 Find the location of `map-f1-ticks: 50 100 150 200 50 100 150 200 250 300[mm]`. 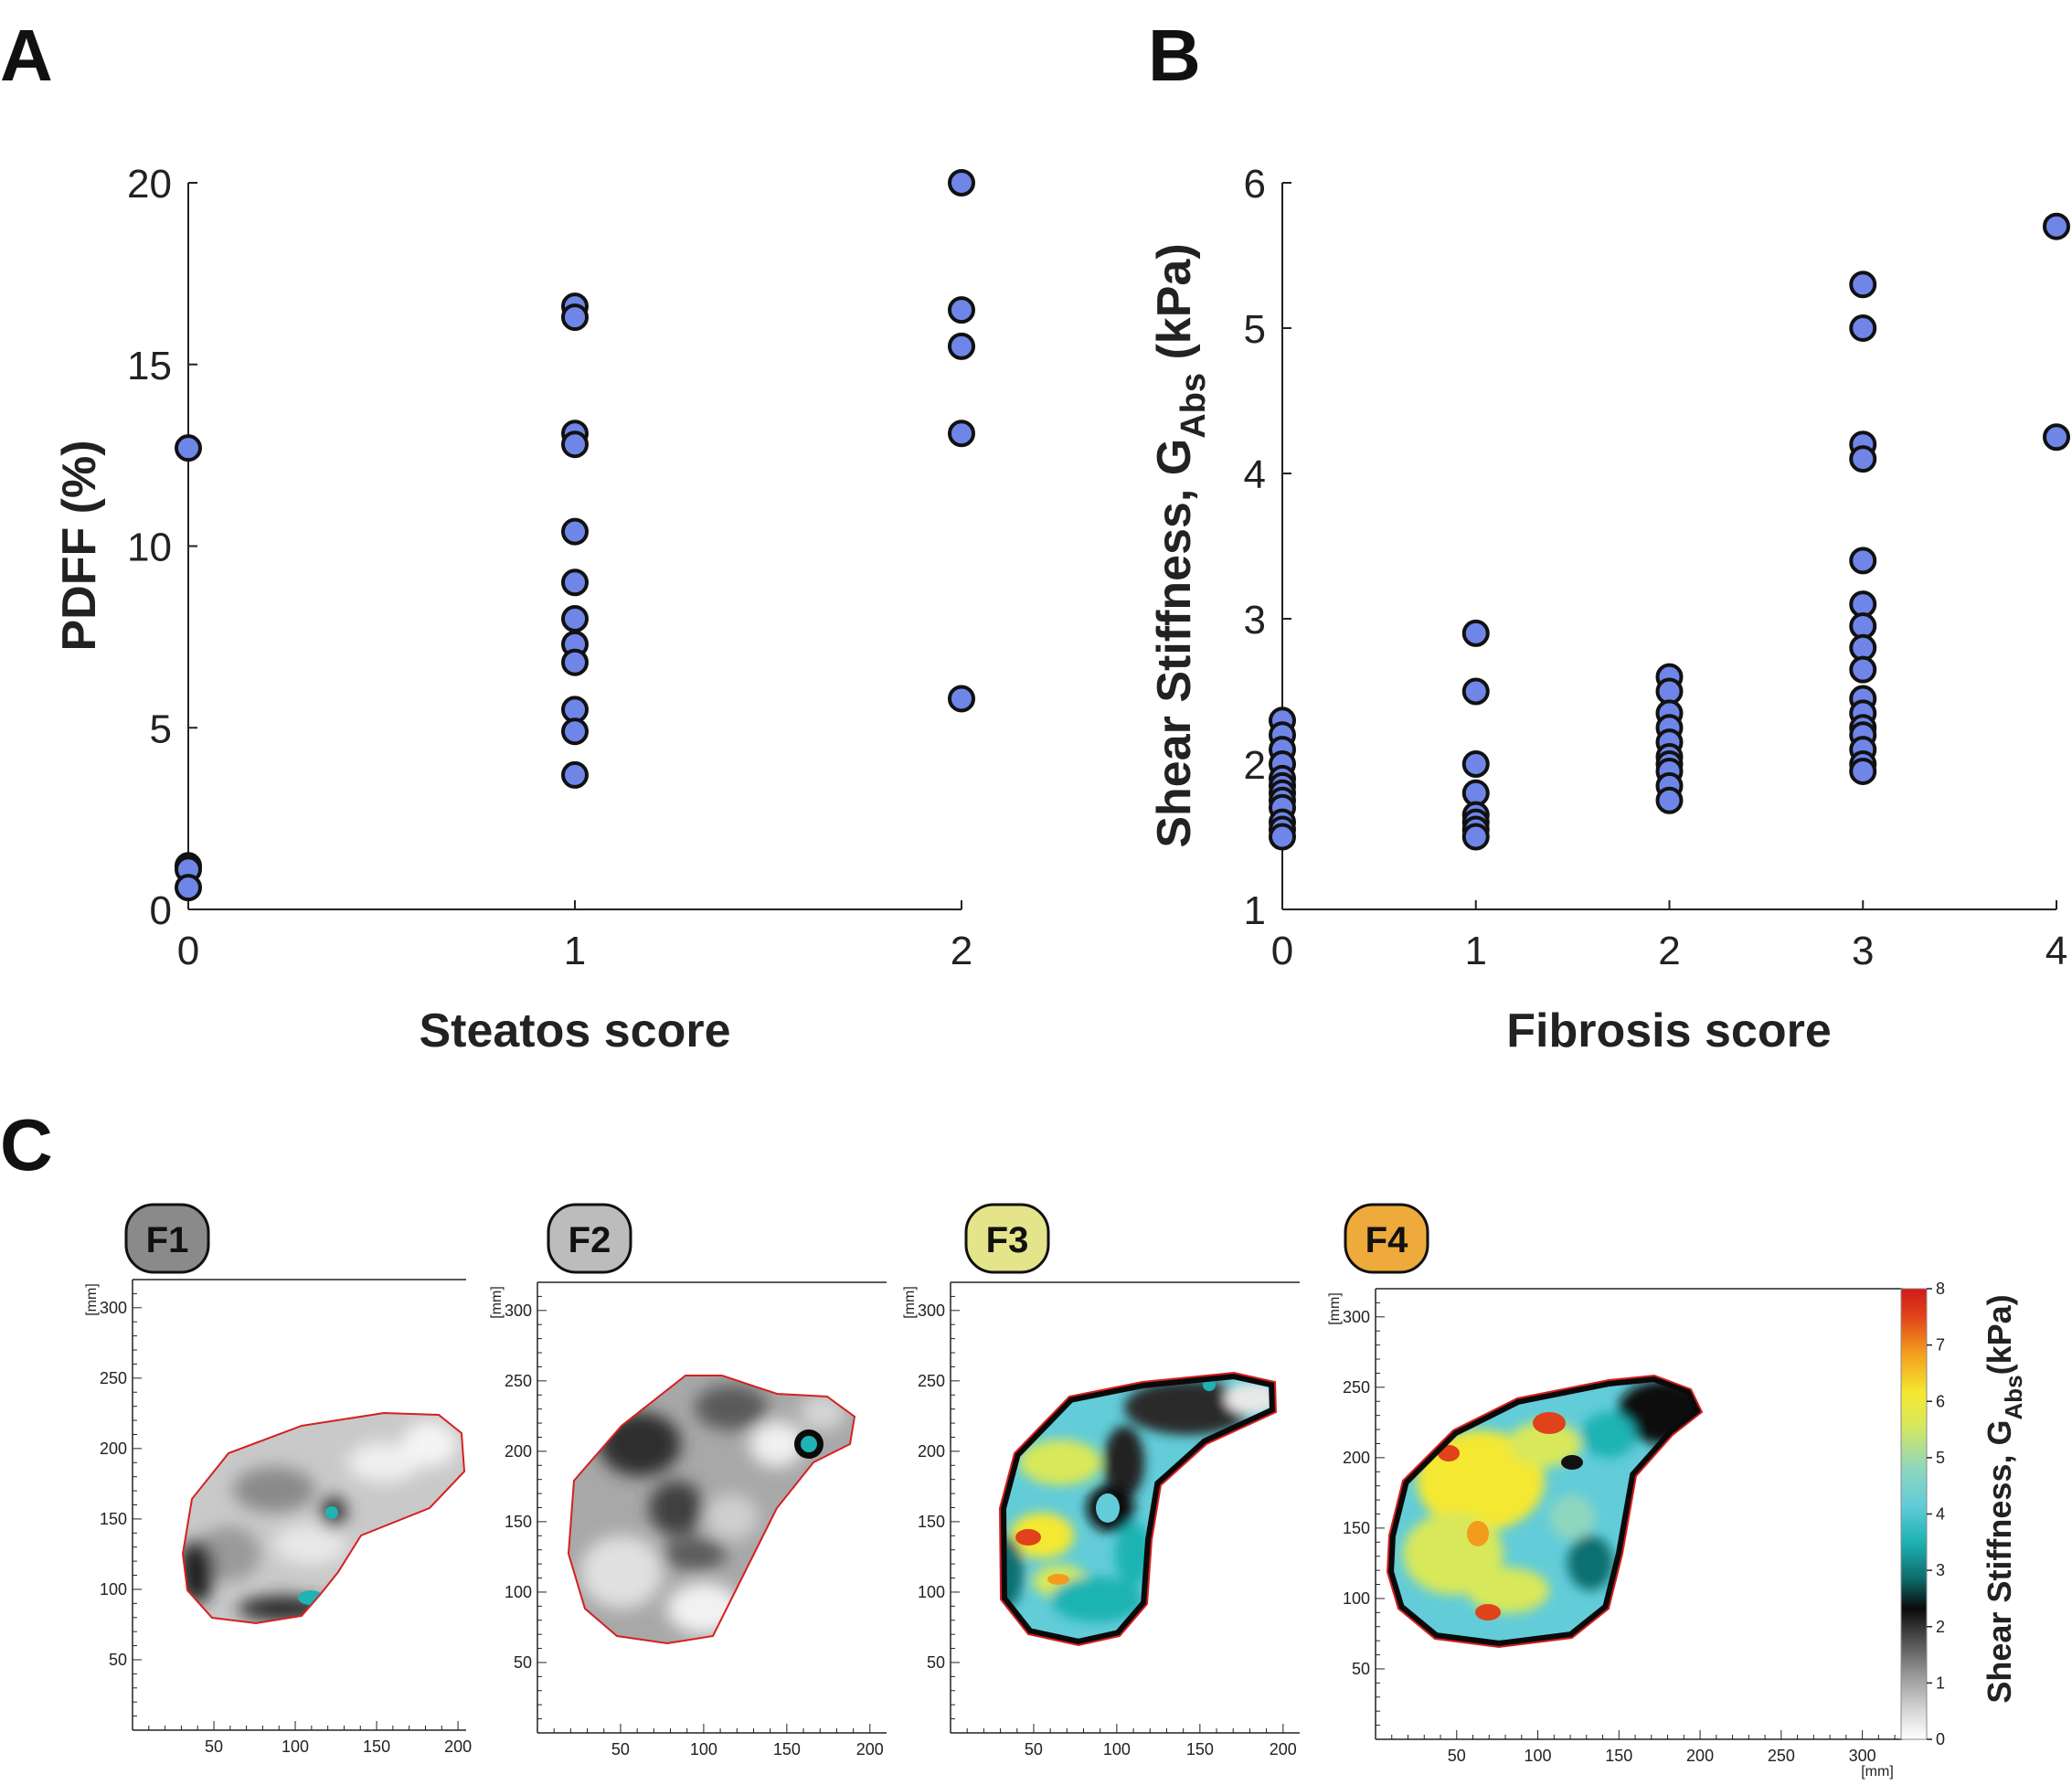

map-f1-ticks: 50 100 150 200 50 100 150 200 250 300[mm] is located at coordinates (278, 1520).